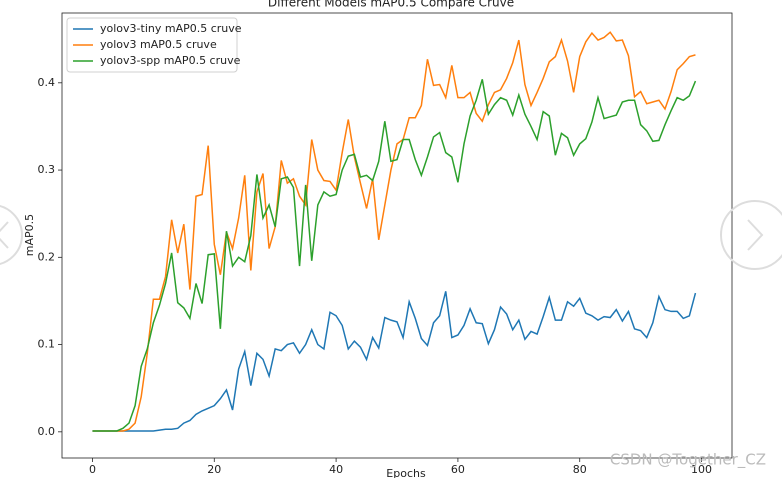 This screenshot has width=782, height=478. I want to click on next-button, so click(751, 235).